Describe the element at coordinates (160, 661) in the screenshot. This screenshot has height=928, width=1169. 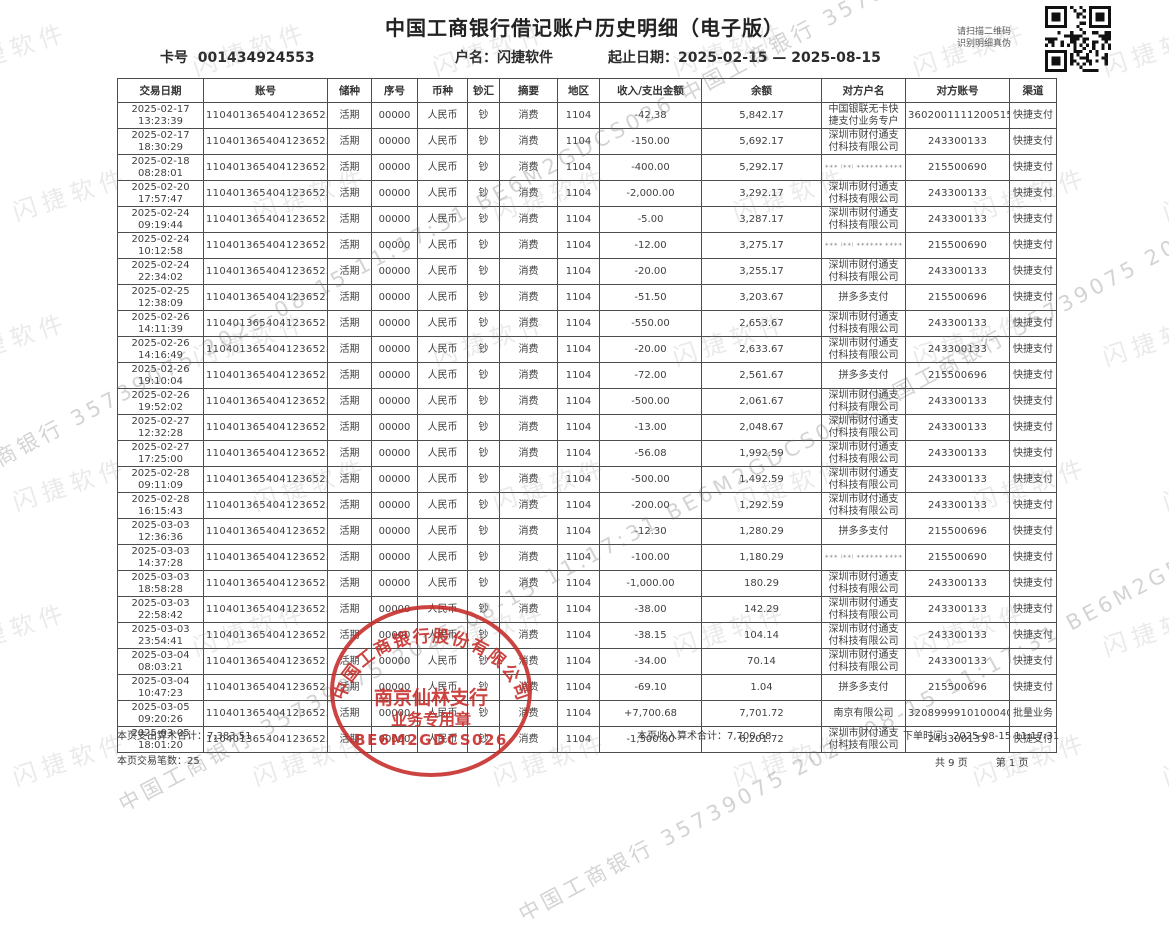
I see `cell-date: 2025-03-04 08:03:21` at that location.